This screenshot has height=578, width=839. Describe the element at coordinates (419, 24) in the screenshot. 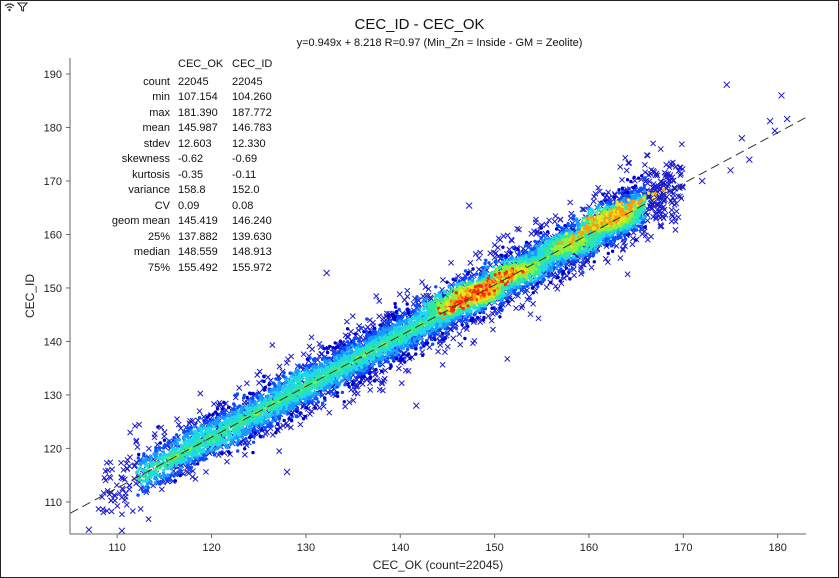

I see `chart-title: CEC_ID - CEC_OK` at that location.